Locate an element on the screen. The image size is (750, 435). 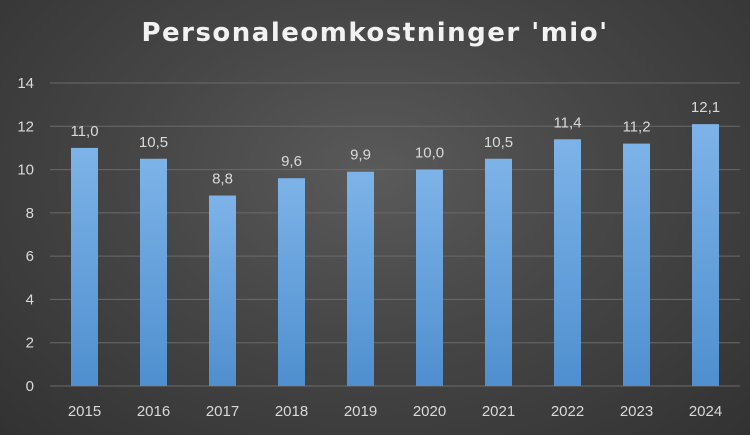
data-label: 11,0 is located at coordinates (84, 131).